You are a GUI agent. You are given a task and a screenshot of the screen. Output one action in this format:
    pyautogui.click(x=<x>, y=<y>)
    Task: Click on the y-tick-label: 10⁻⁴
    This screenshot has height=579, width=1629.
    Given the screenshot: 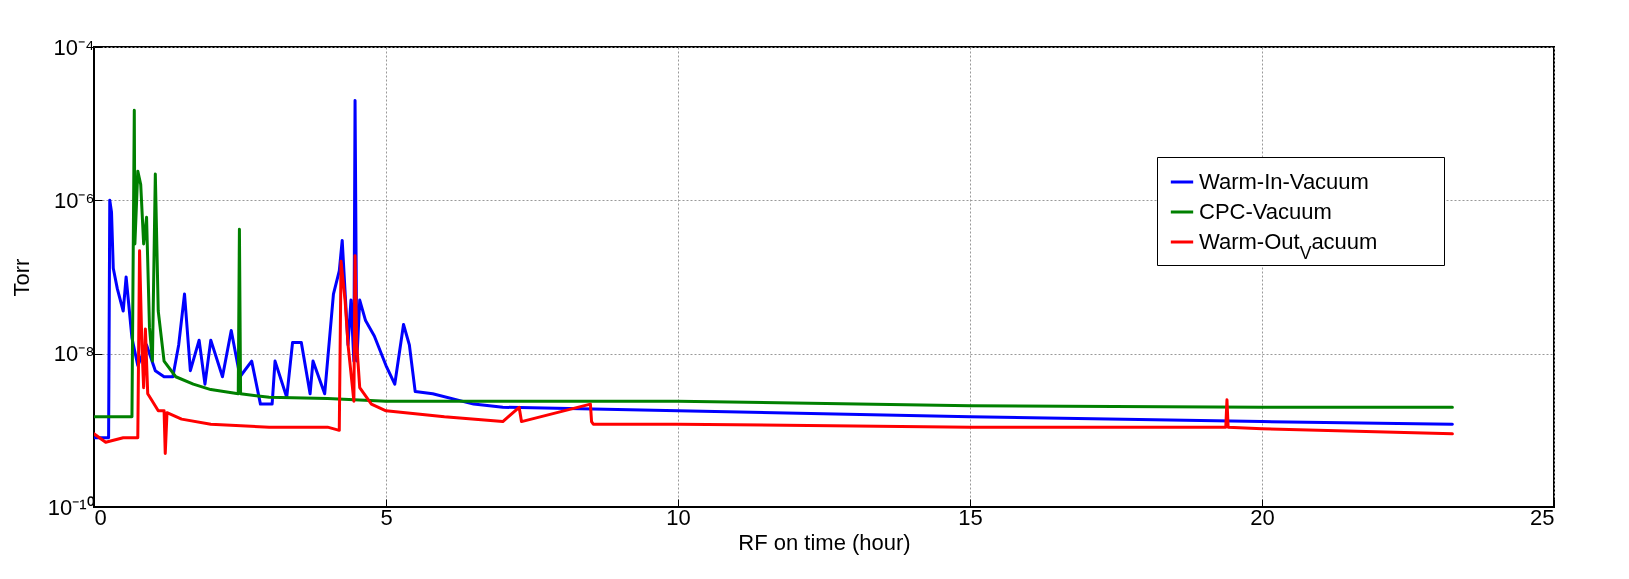 What is the action you would take?
    pyautogui.click(x=74, y=47)
    